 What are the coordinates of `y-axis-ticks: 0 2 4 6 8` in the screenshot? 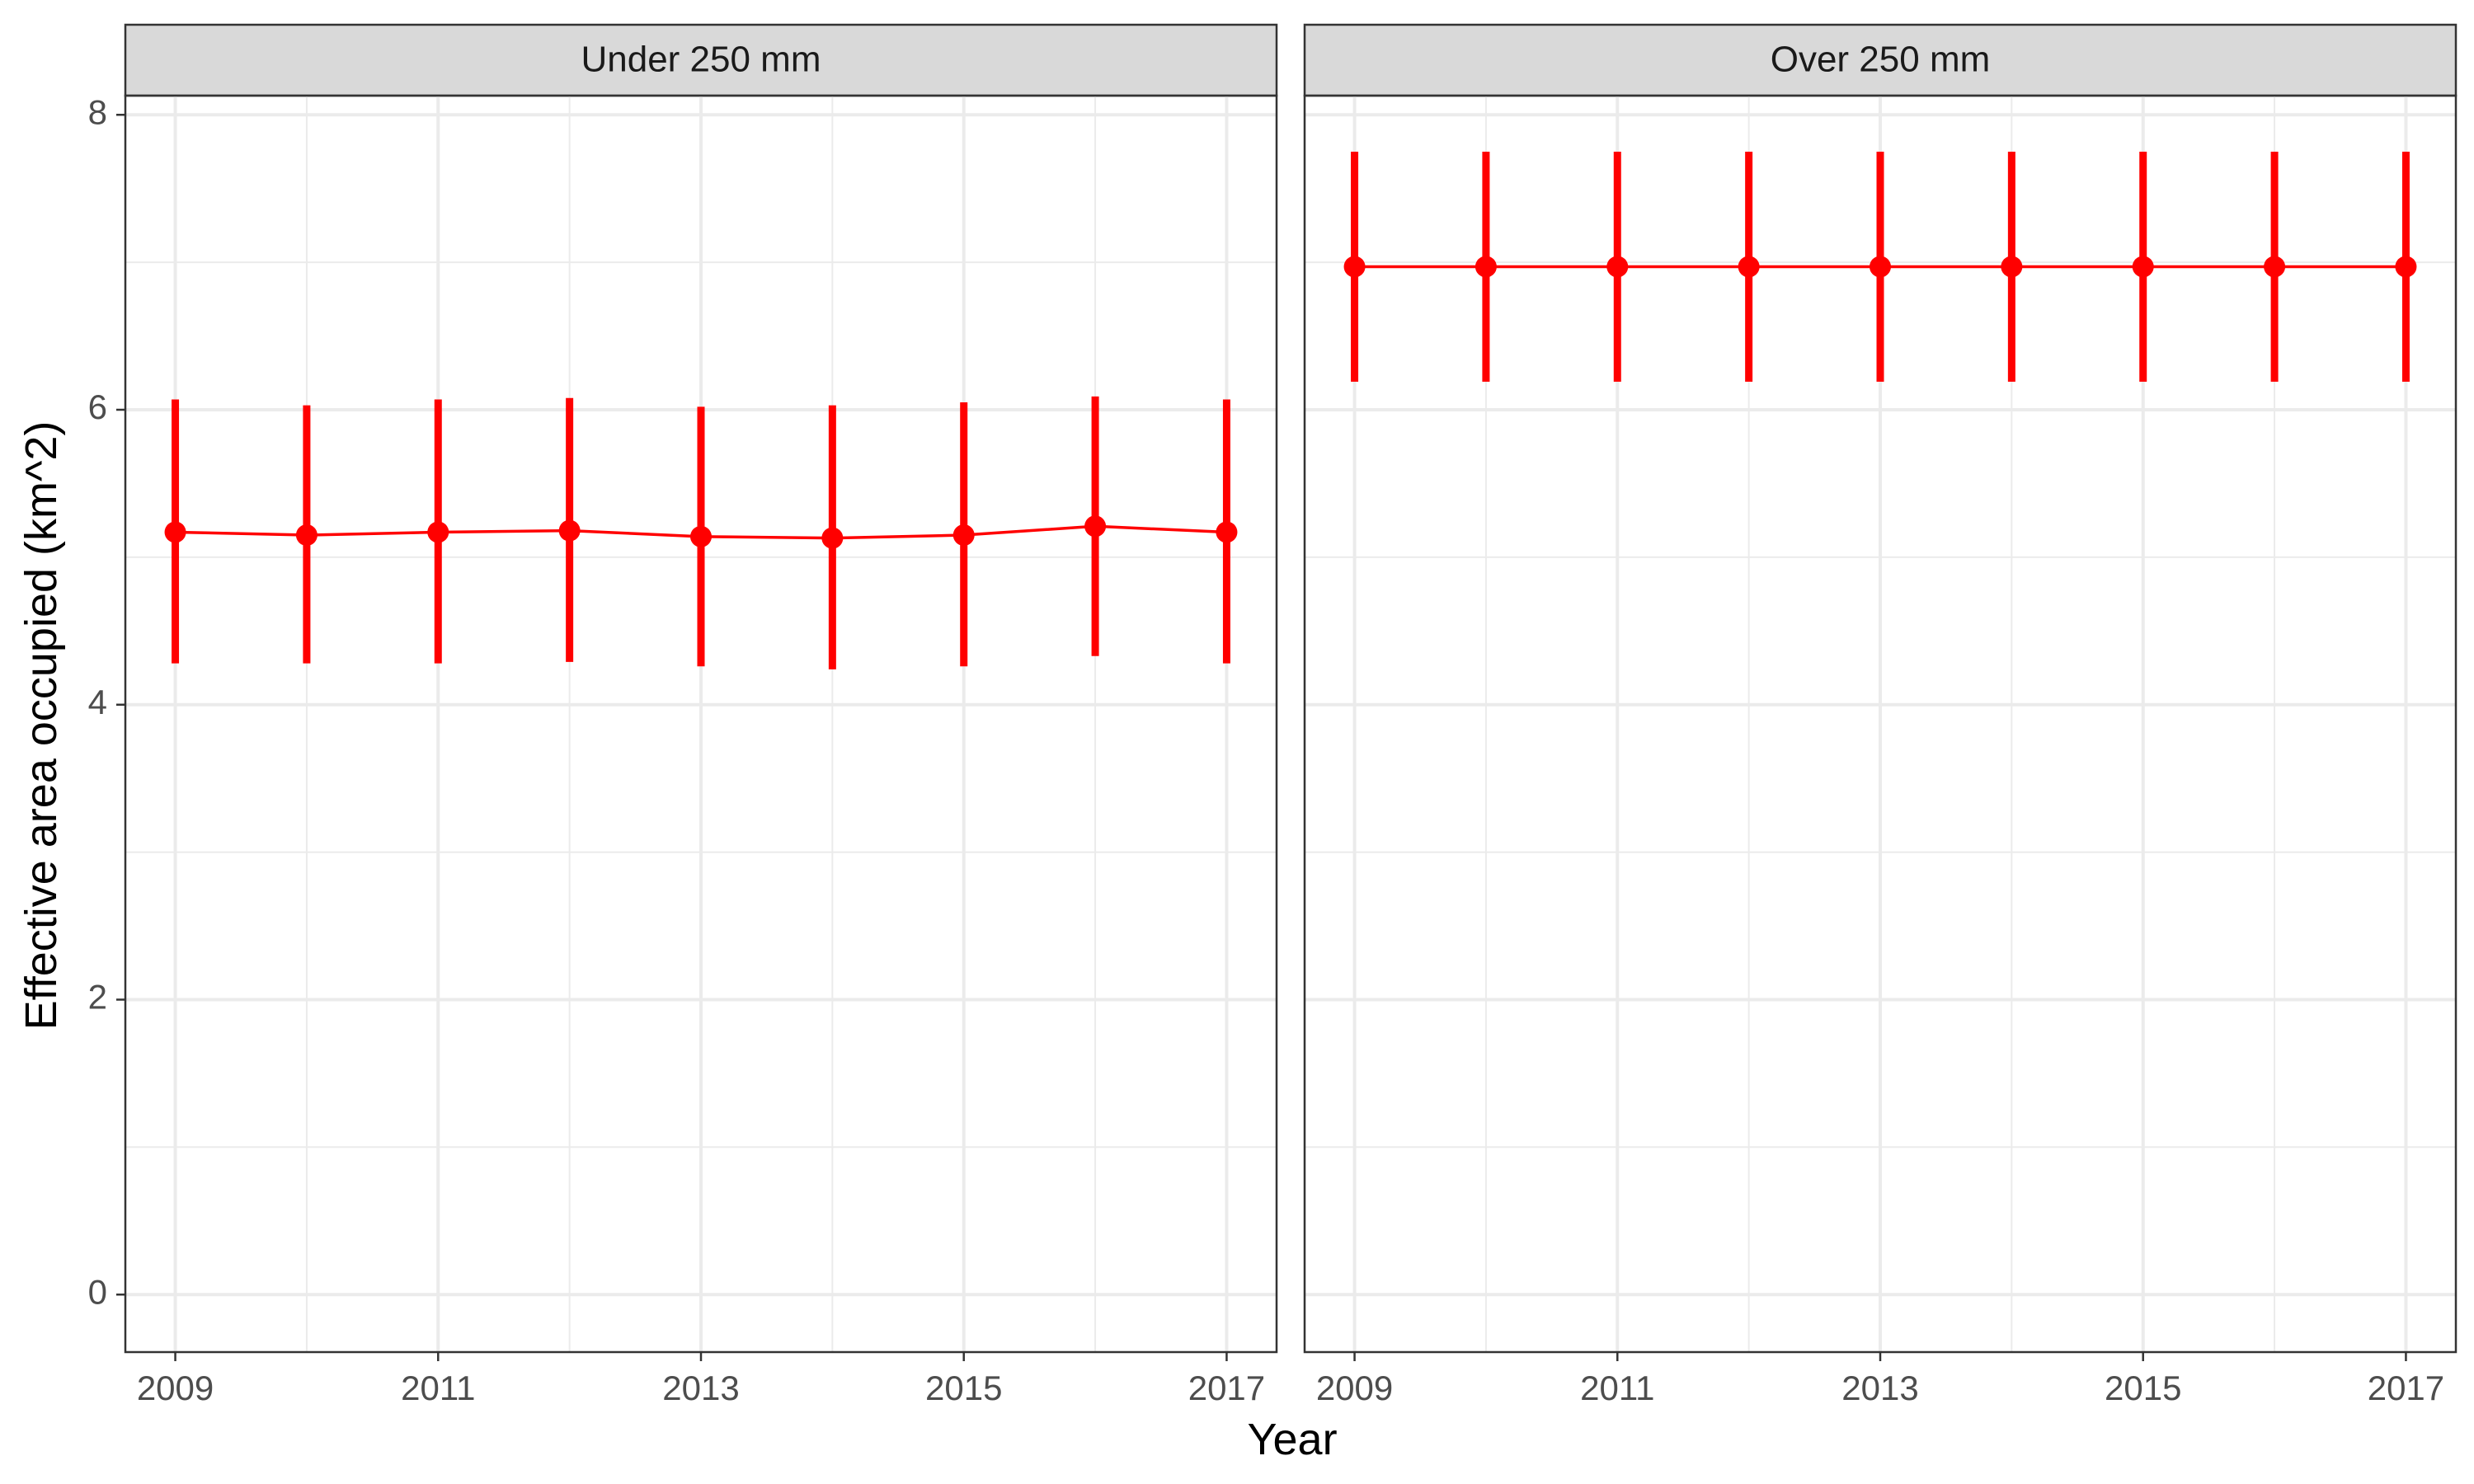 It's located at (106, 701).